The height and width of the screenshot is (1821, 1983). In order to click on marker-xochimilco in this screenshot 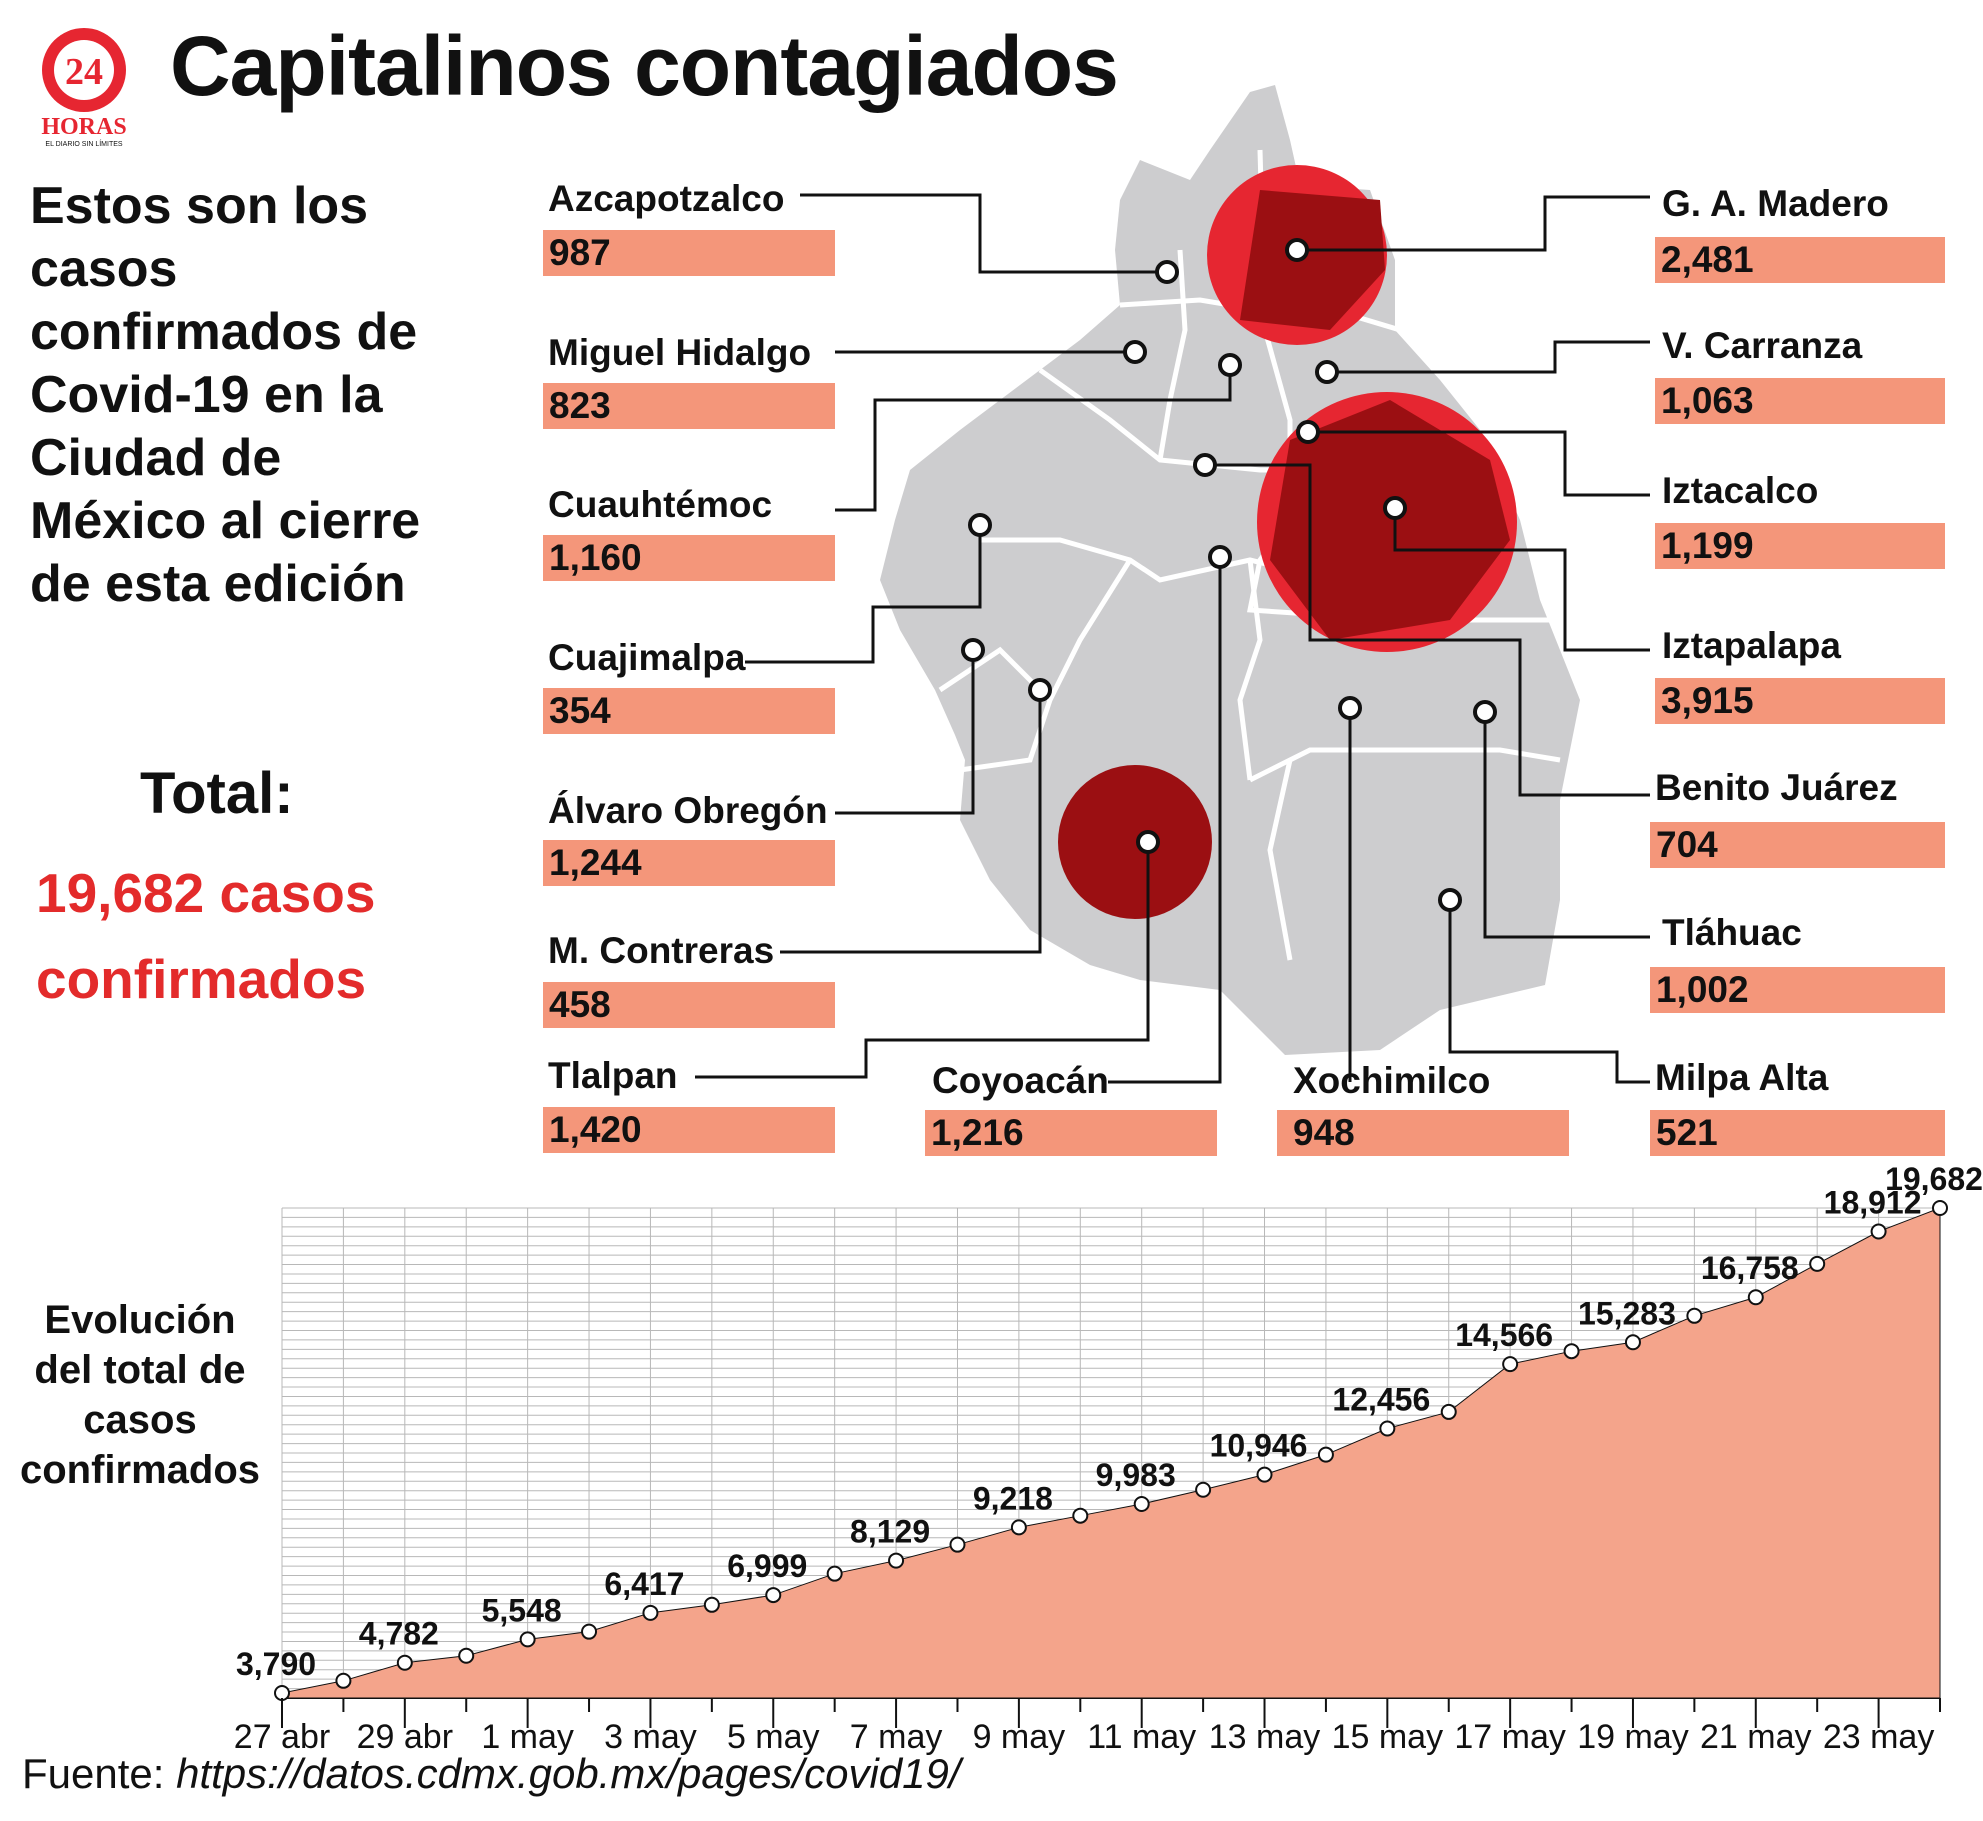, I will do `click(1350, 708)`.